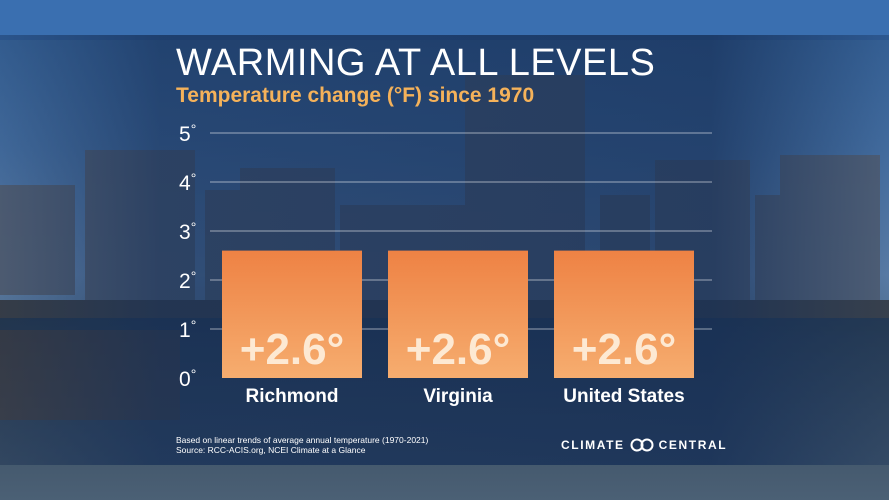  Describe the element at coordinates (593, 445) in the screenshot. I see `brand-text-left: CLIMATE` at that location.